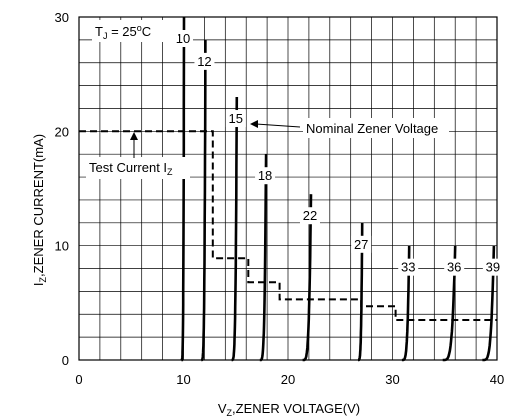 The image size is (509, 419). What do you see at coordinates (307, 278) in the screenshot?
I see `zener-curve-22v` at bounding box center [307, 278].